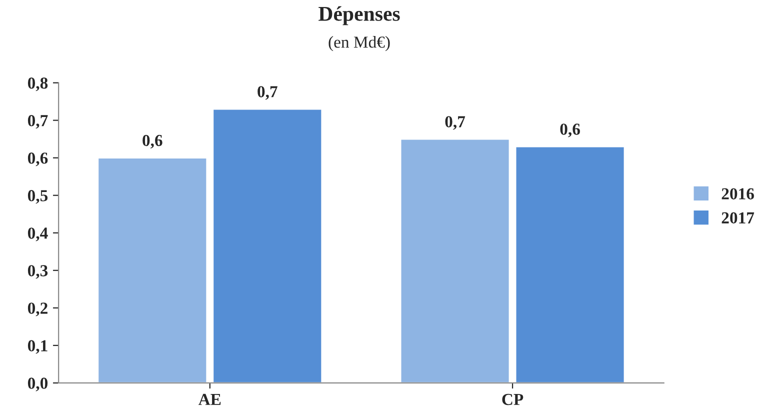  I want to click on y-tick-label: 0,5, so click(38, 197).